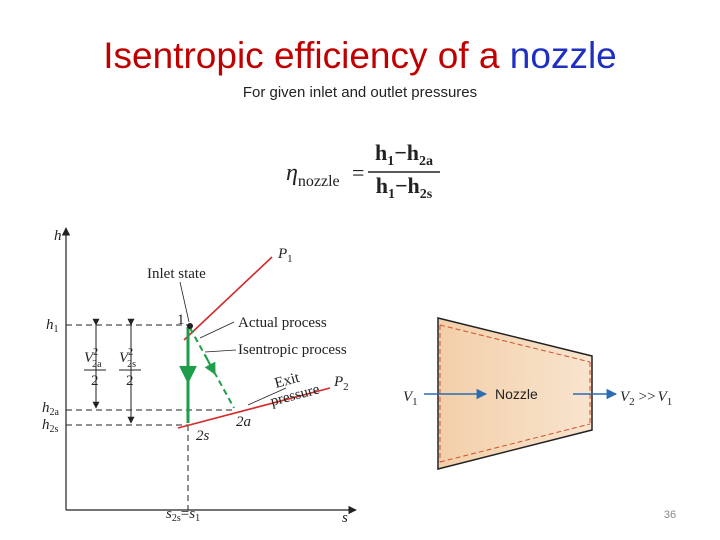 The width and height of the screenshot is (720, 540). I want to click on title: Isentropic efficiency of a nozzle, so click(360, 55).